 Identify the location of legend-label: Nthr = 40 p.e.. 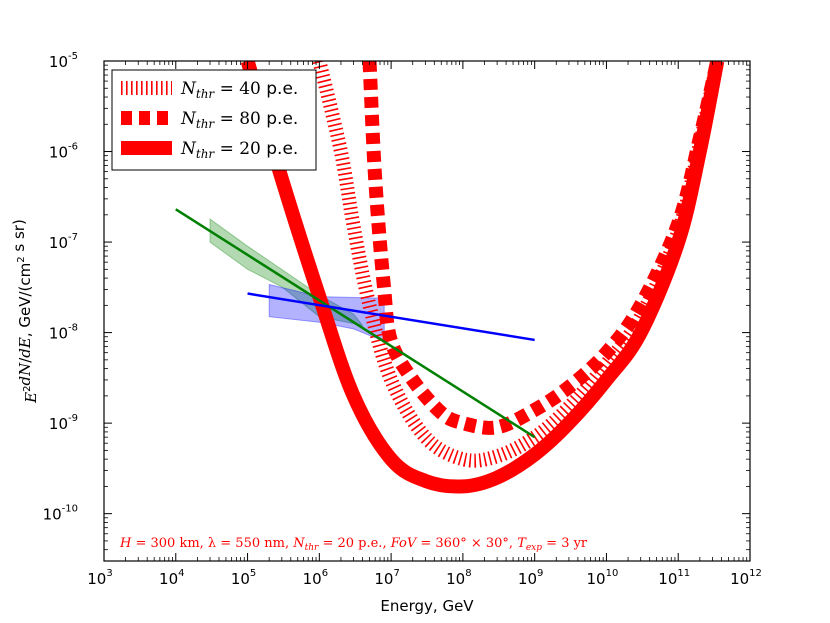
(239, 90).